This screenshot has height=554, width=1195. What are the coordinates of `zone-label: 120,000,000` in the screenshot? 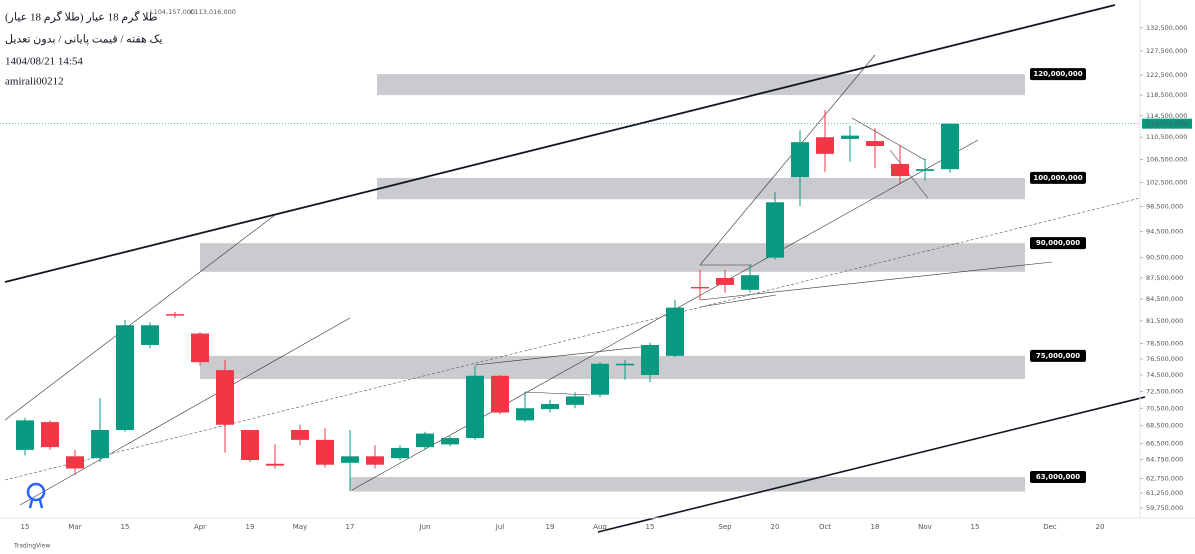 It's located at (1057, 74).